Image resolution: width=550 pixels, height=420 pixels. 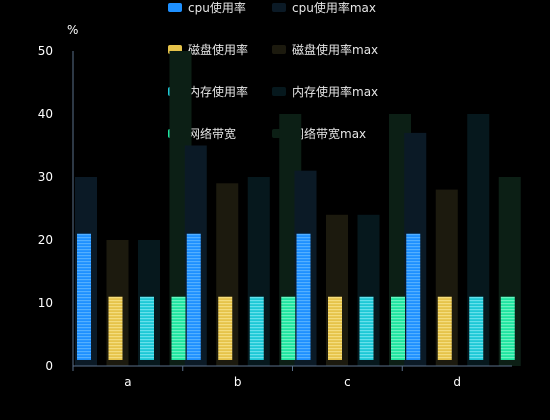 What do you see at coordinates (217, 7) in the screenshot?
I see `legend-label: cpu使用率` at bounding box center [217, 7].